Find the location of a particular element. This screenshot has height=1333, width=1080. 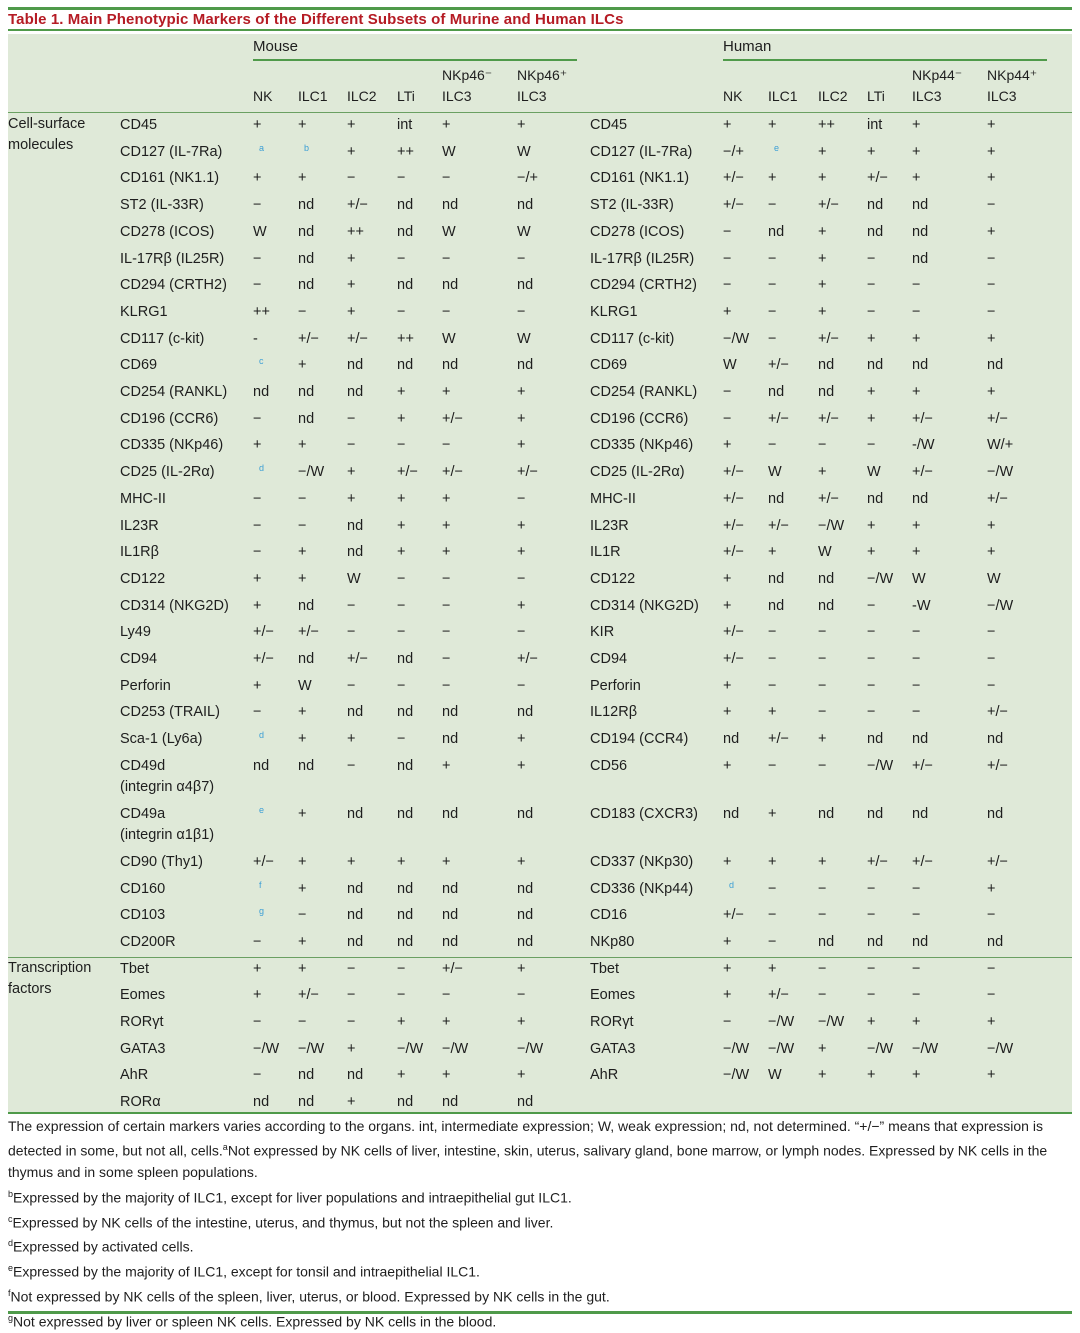

table-row: CD122 + + W − − − CD122 + nd nd −/W W W is located at coordinates (540, 581).